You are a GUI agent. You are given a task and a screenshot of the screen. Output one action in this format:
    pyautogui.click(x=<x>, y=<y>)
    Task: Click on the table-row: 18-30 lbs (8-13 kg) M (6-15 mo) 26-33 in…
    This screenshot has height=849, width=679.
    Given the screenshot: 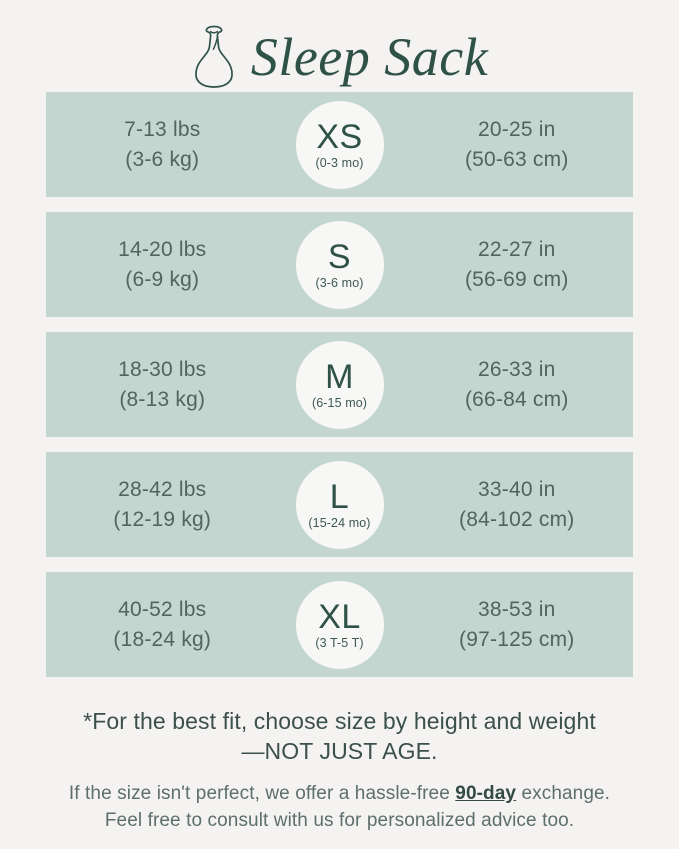 What is the action you would take?
    pyautogui.click(x=339, y=384)
    